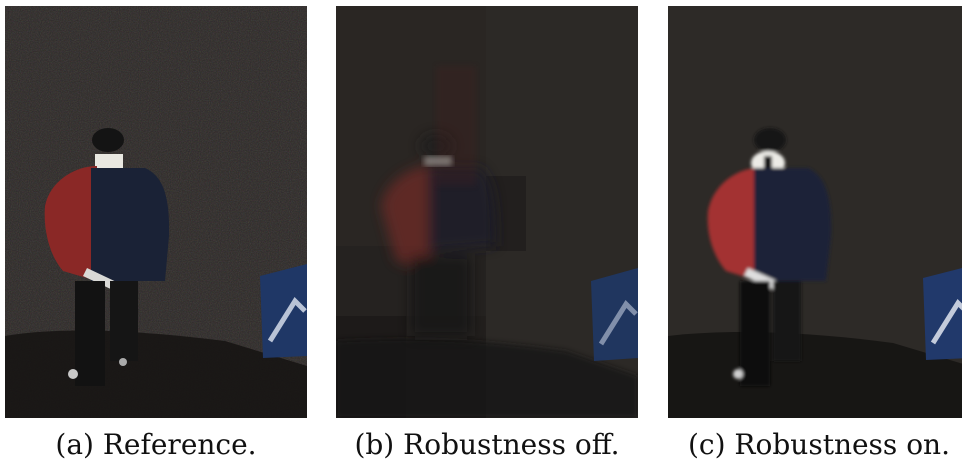 The width and height of the screenshot is (962, 468). What do you see at coordinates (156, 444) in the screenshot?
I see `caption-reference: (a) Reference.` at bounding box center [156, 444].